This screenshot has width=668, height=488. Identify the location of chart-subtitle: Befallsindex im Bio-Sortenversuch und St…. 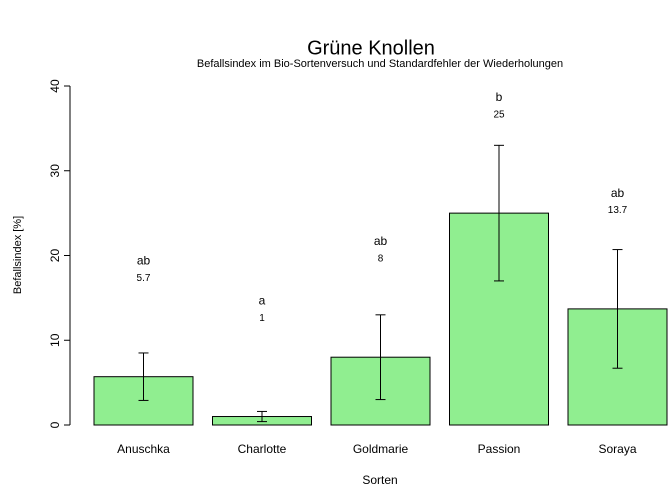
(380, 64).